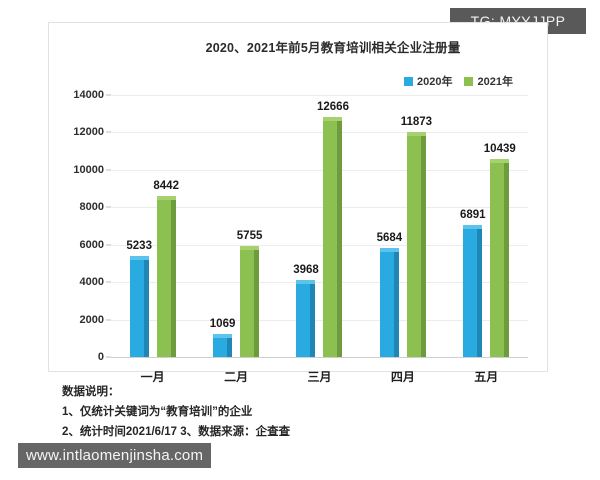 The image size is (600, 480). What do you see at coordinates (91, 207) in the screenshot?
I see `y-axis-tick-label: 8000` at bounding box center [91, 207].